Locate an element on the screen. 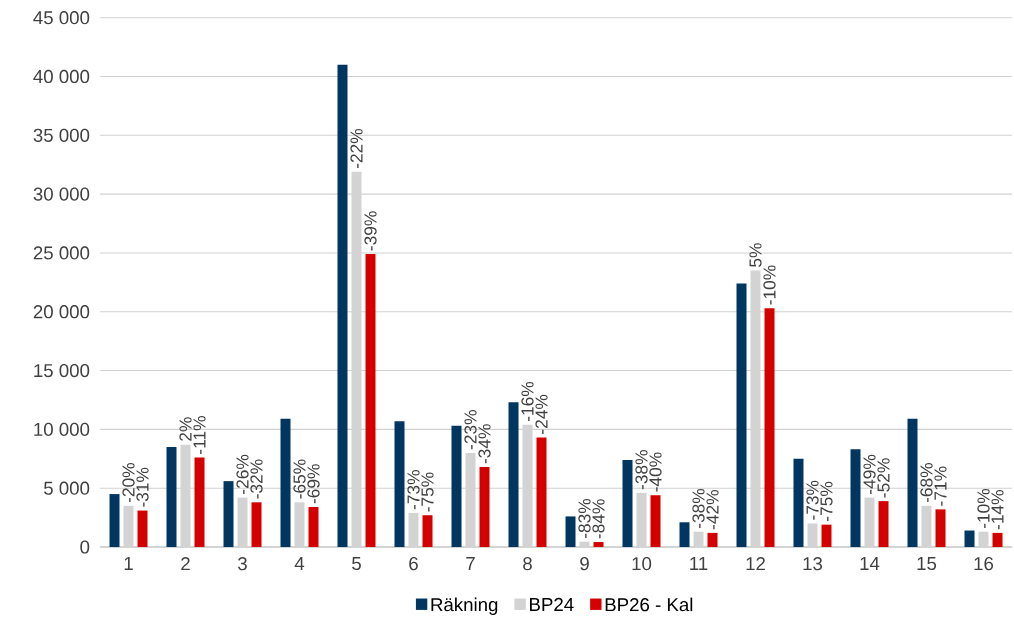 Image resolution: width=1014 pixels, height=644 pixels. annotation: -84% is located at coordinates (598, 519).